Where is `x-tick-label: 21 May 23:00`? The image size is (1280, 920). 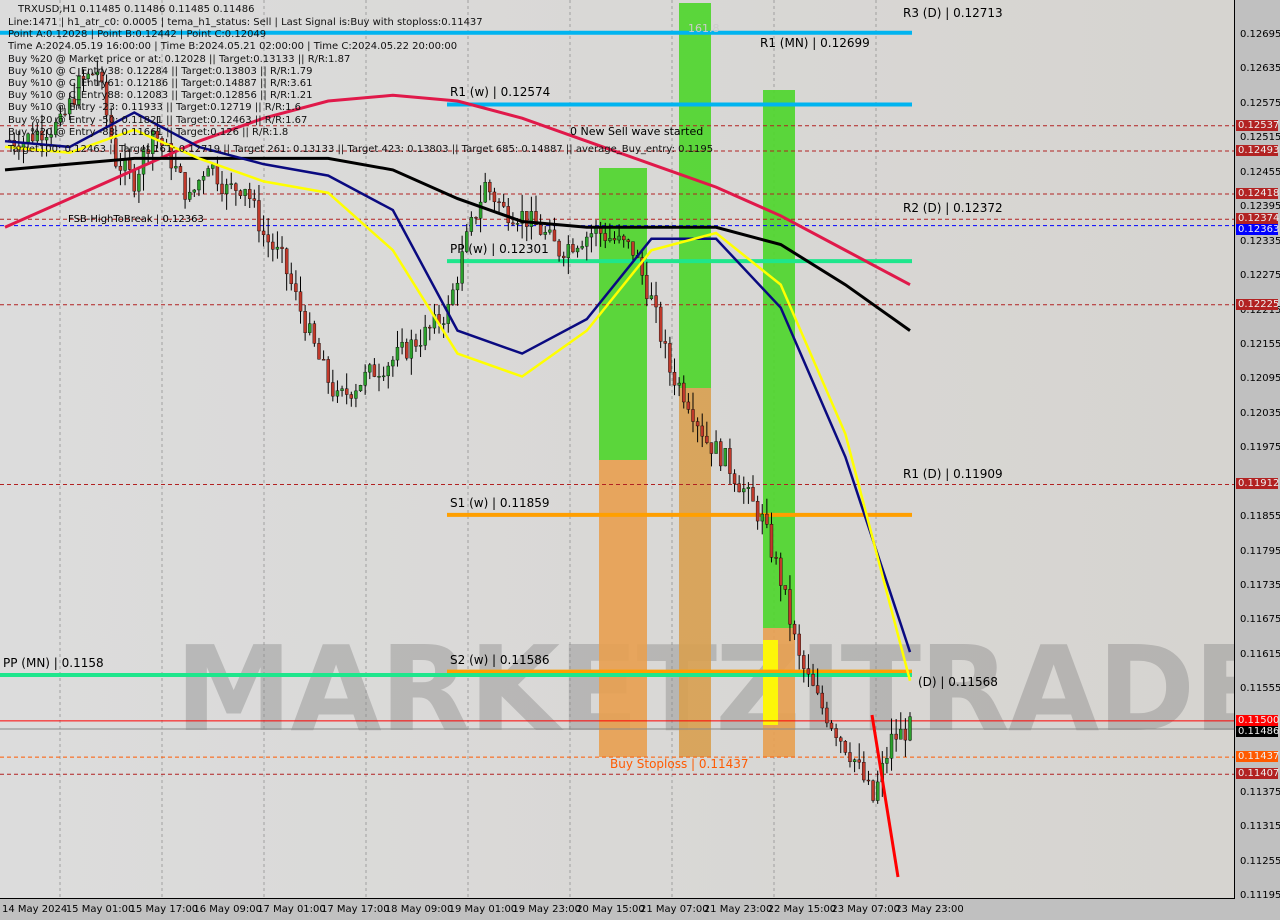 x-tick-label: 21 May 23:00 is located at coordinates (738, 909).